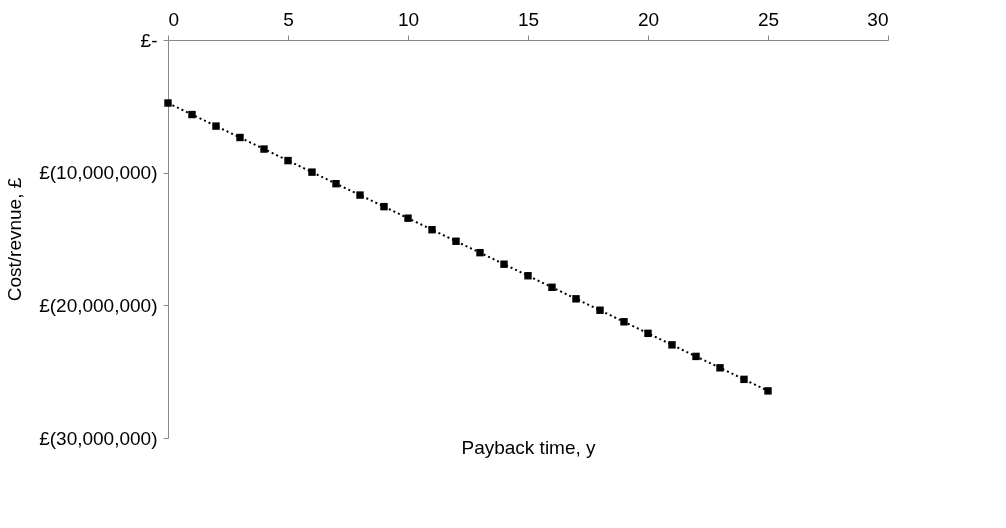  What do you see at coordinates (529, 447) in the screenshot?
I see `x-axis-title: Payback time, y` at bounding box center [529, 447].